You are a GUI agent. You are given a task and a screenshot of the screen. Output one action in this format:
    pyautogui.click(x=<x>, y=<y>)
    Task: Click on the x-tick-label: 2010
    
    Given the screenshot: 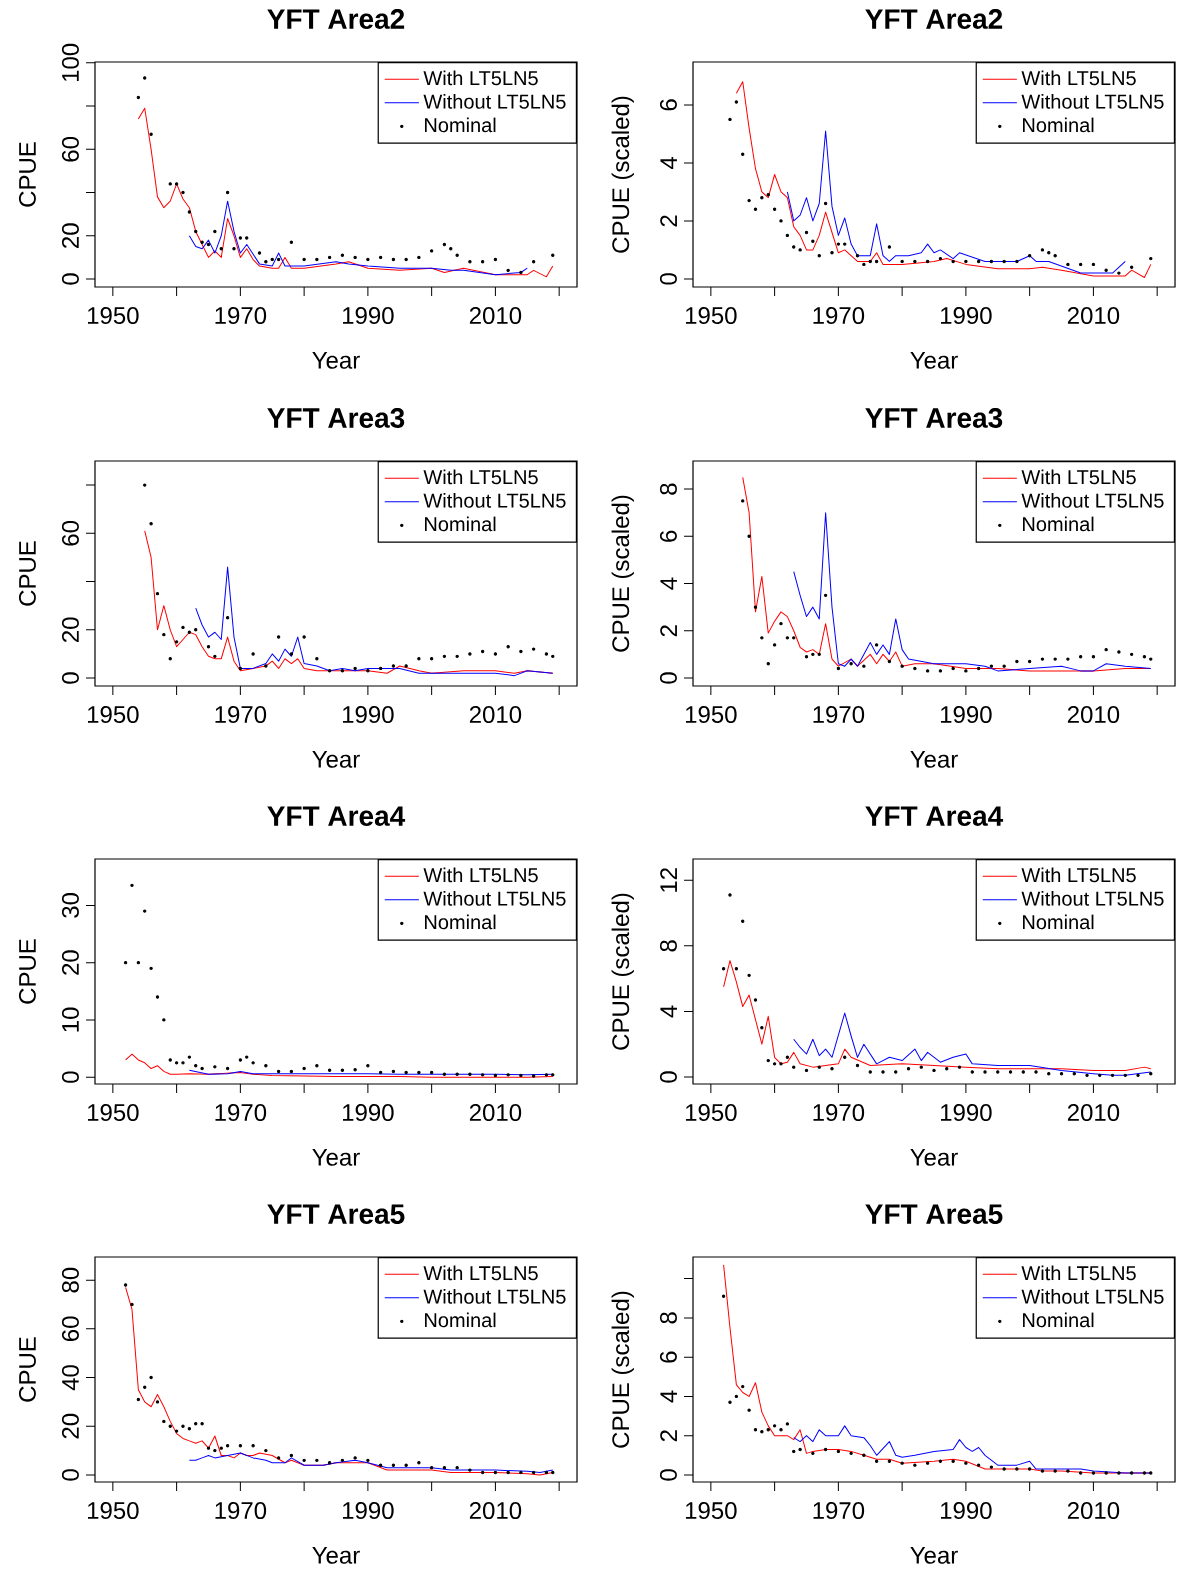 What is the action you would take?
    pyautogui.click(x=1093, y=715)
    